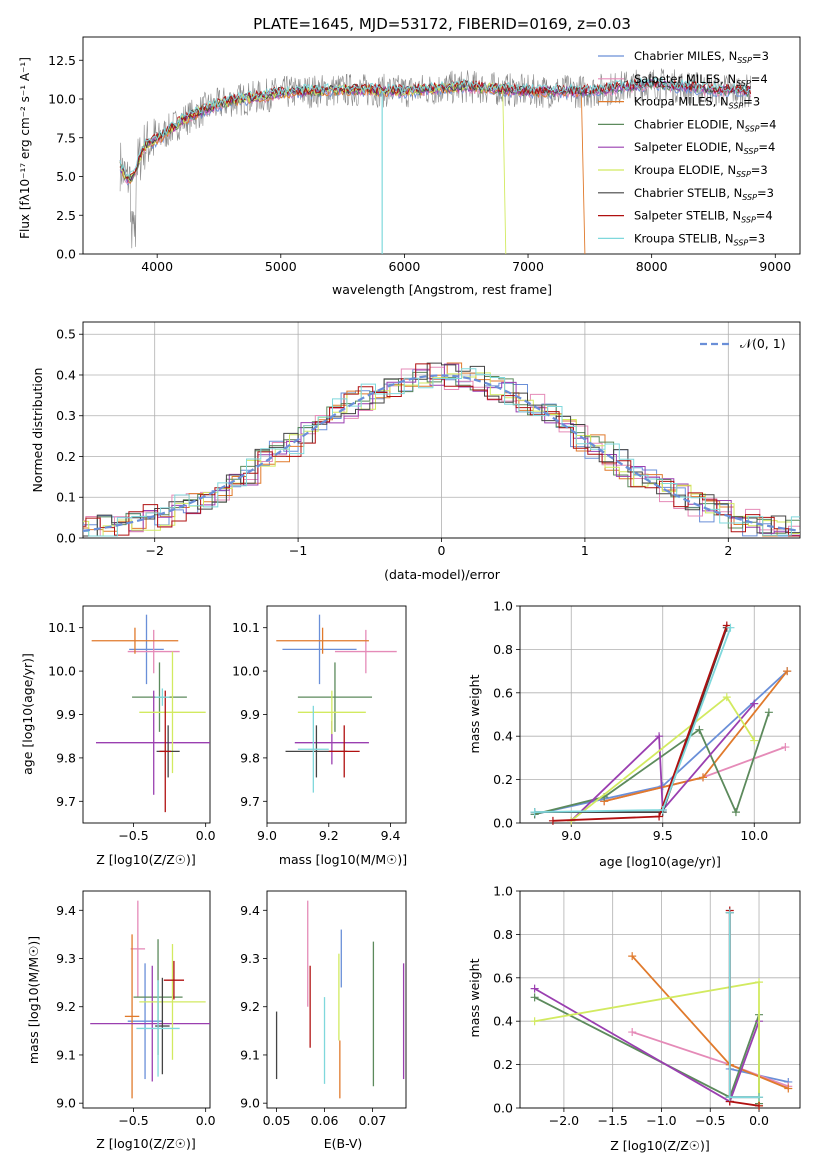 Image resolution: width=819 pixels, height=1170 pixels. I want to click on mw-age-axes: 9.0 9.5 10.0 0.0 0.2 0.4 0.6 0.8 1.0, so click(647, 721).